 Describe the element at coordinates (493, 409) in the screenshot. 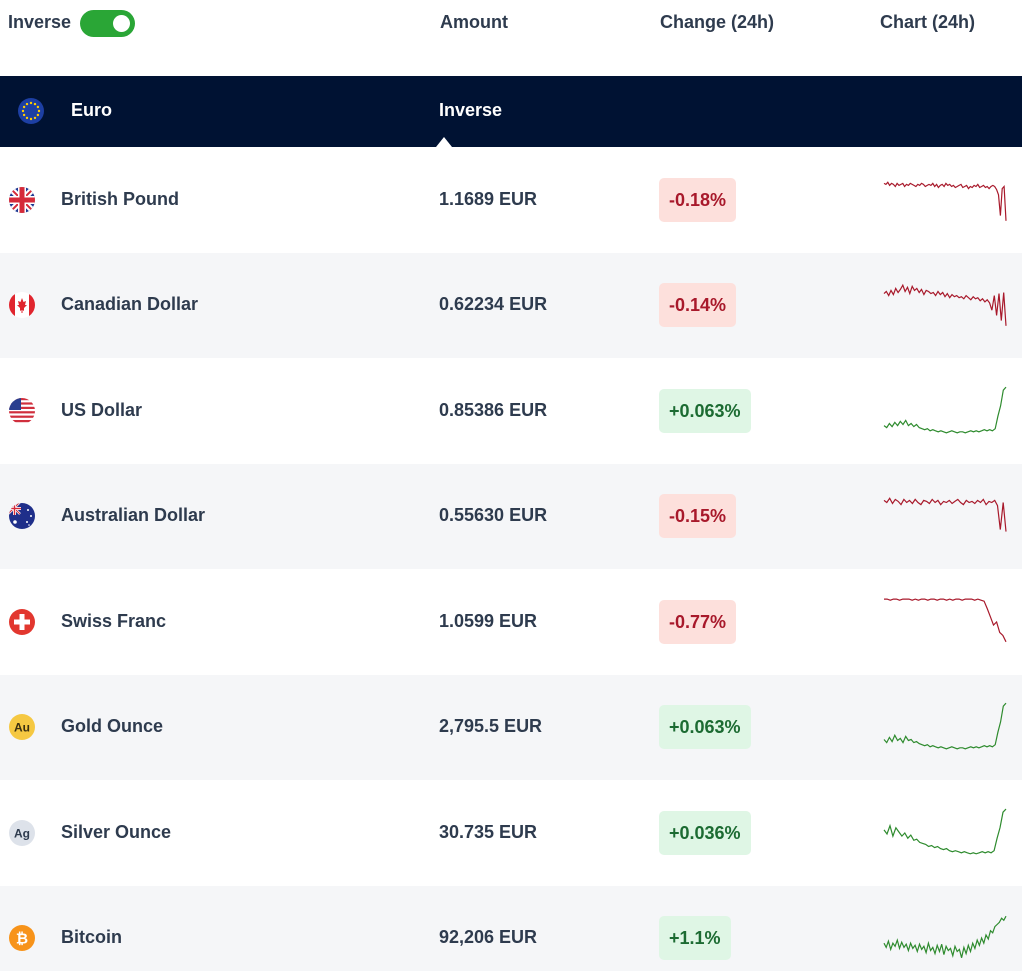

I see `currency-amount: 0.85386 EUR` at that location.